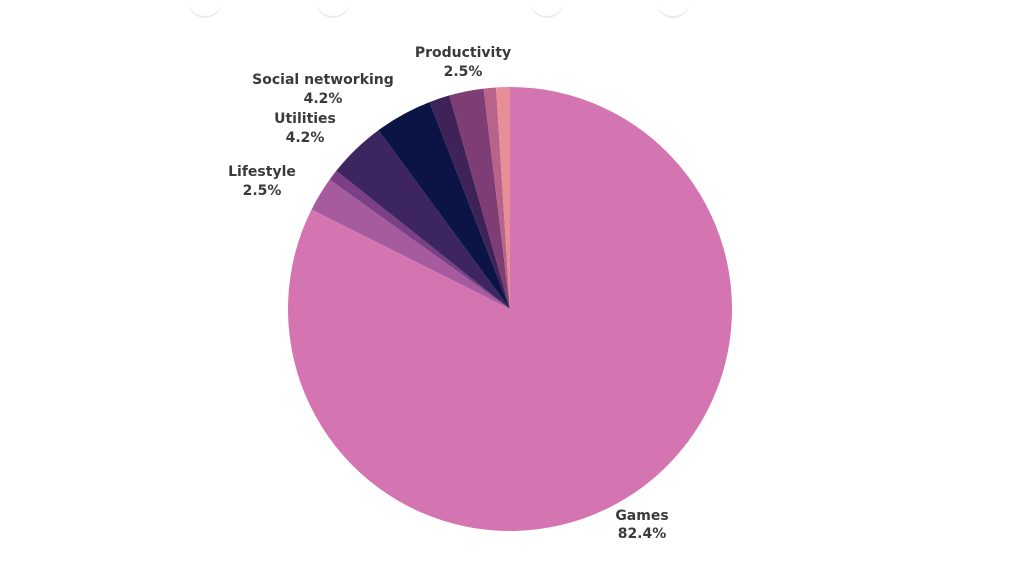 The image size is (1024, 576). I want to click on label-social-networking-value: 4.2%, so click(323, 99).